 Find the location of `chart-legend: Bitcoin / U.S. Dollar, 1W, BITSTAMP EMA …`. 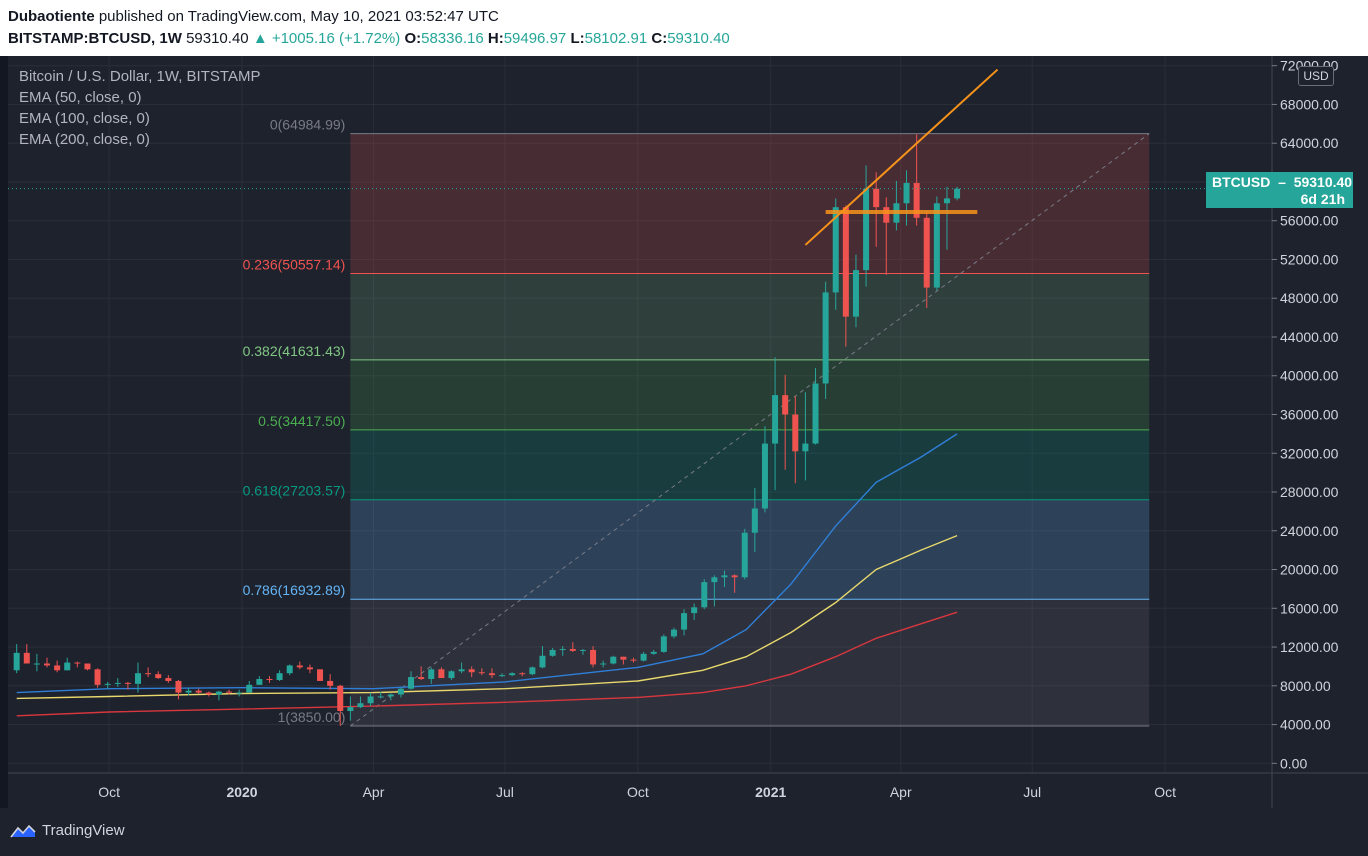

chart-legend: Bitcoin / U.S. Dollar, 1W, BITSTAMP EMA … is located at coordinates (139, 108).